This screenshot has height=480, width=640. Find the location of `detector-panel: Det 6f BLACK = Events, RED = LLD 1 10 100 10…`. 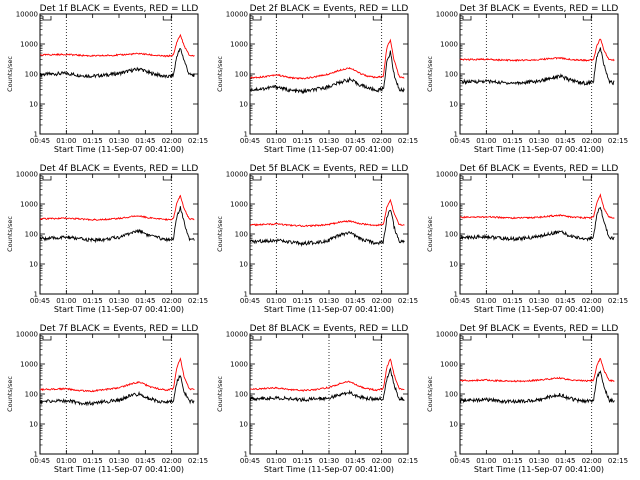

detector-panel: Det 6f BLACK = Events, RED = LLD 1 10 100 10… is located at coordinates (527, 239).